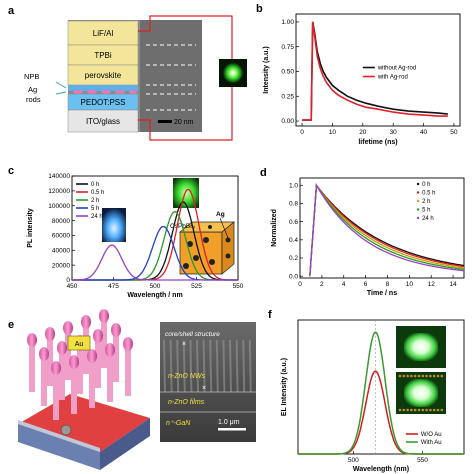 The width and height of the screenshot is (474, 474). Describe the element at coordinates (302, 132) in the screenshot. I see `x-tick-label: 0` at that location.